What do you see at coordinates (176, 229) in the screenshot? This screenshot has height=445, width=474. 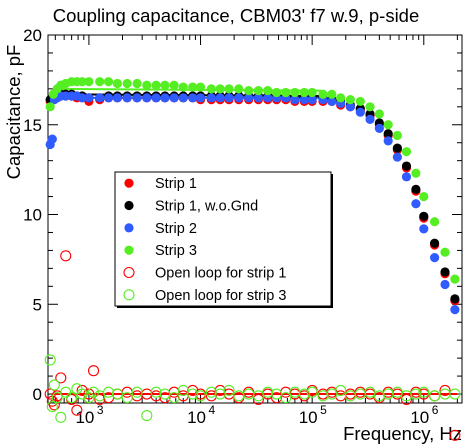 I see `legend-label: Strip 2` at bounding box center [176, 229].